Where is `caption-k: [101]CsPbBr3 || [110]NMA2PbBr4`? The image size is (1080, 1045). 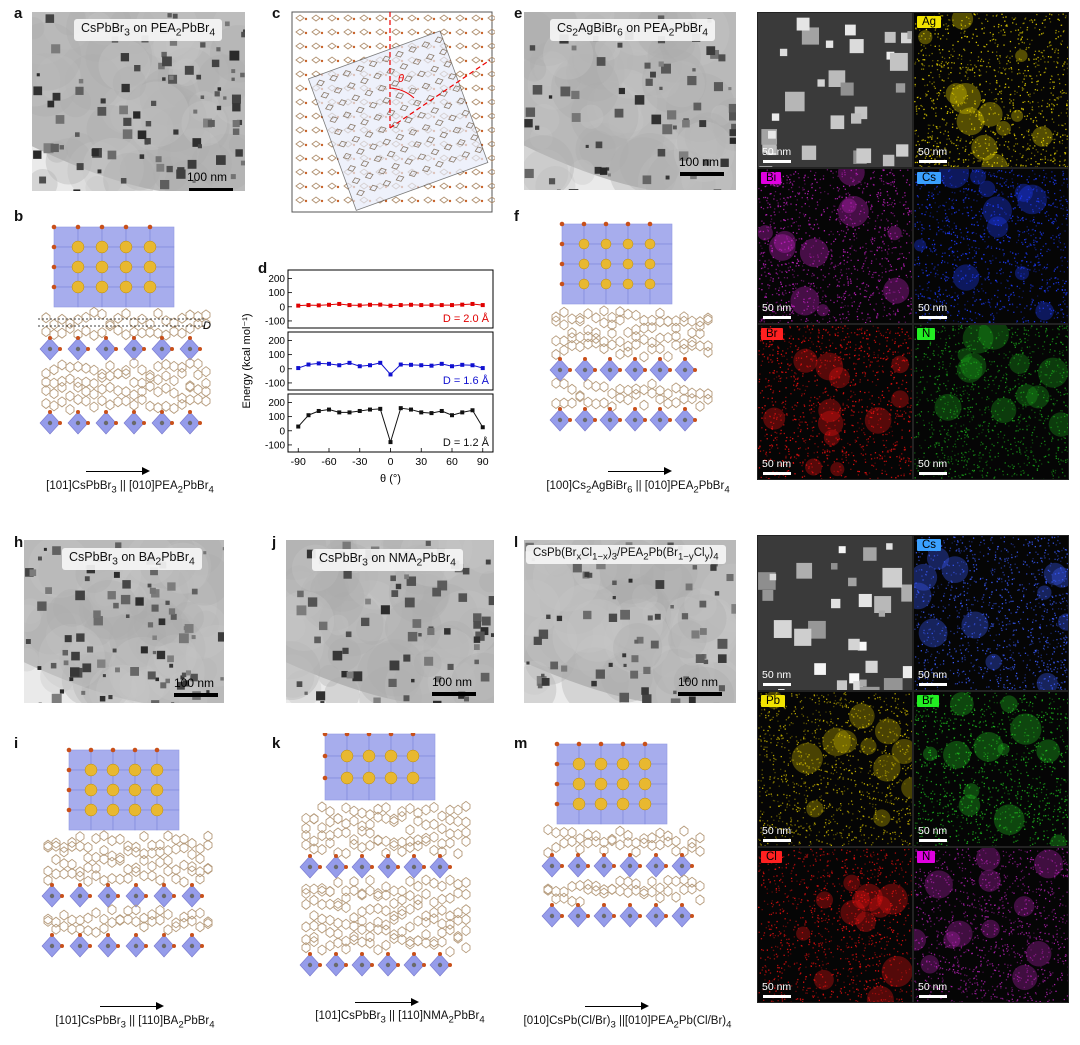 caption-k: [101]CsPbBr3 || [110]NMA2PbBr4 is located at coordinates (400, 1018).